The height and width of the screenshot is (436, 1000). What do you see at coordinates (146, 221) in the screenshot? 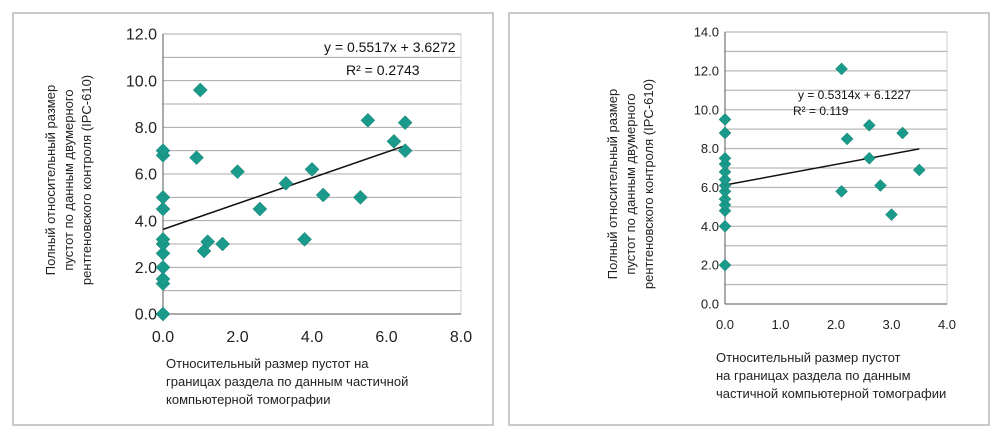
I see `y-tick-label-left: 4.0` at bounding box center [146, 221].